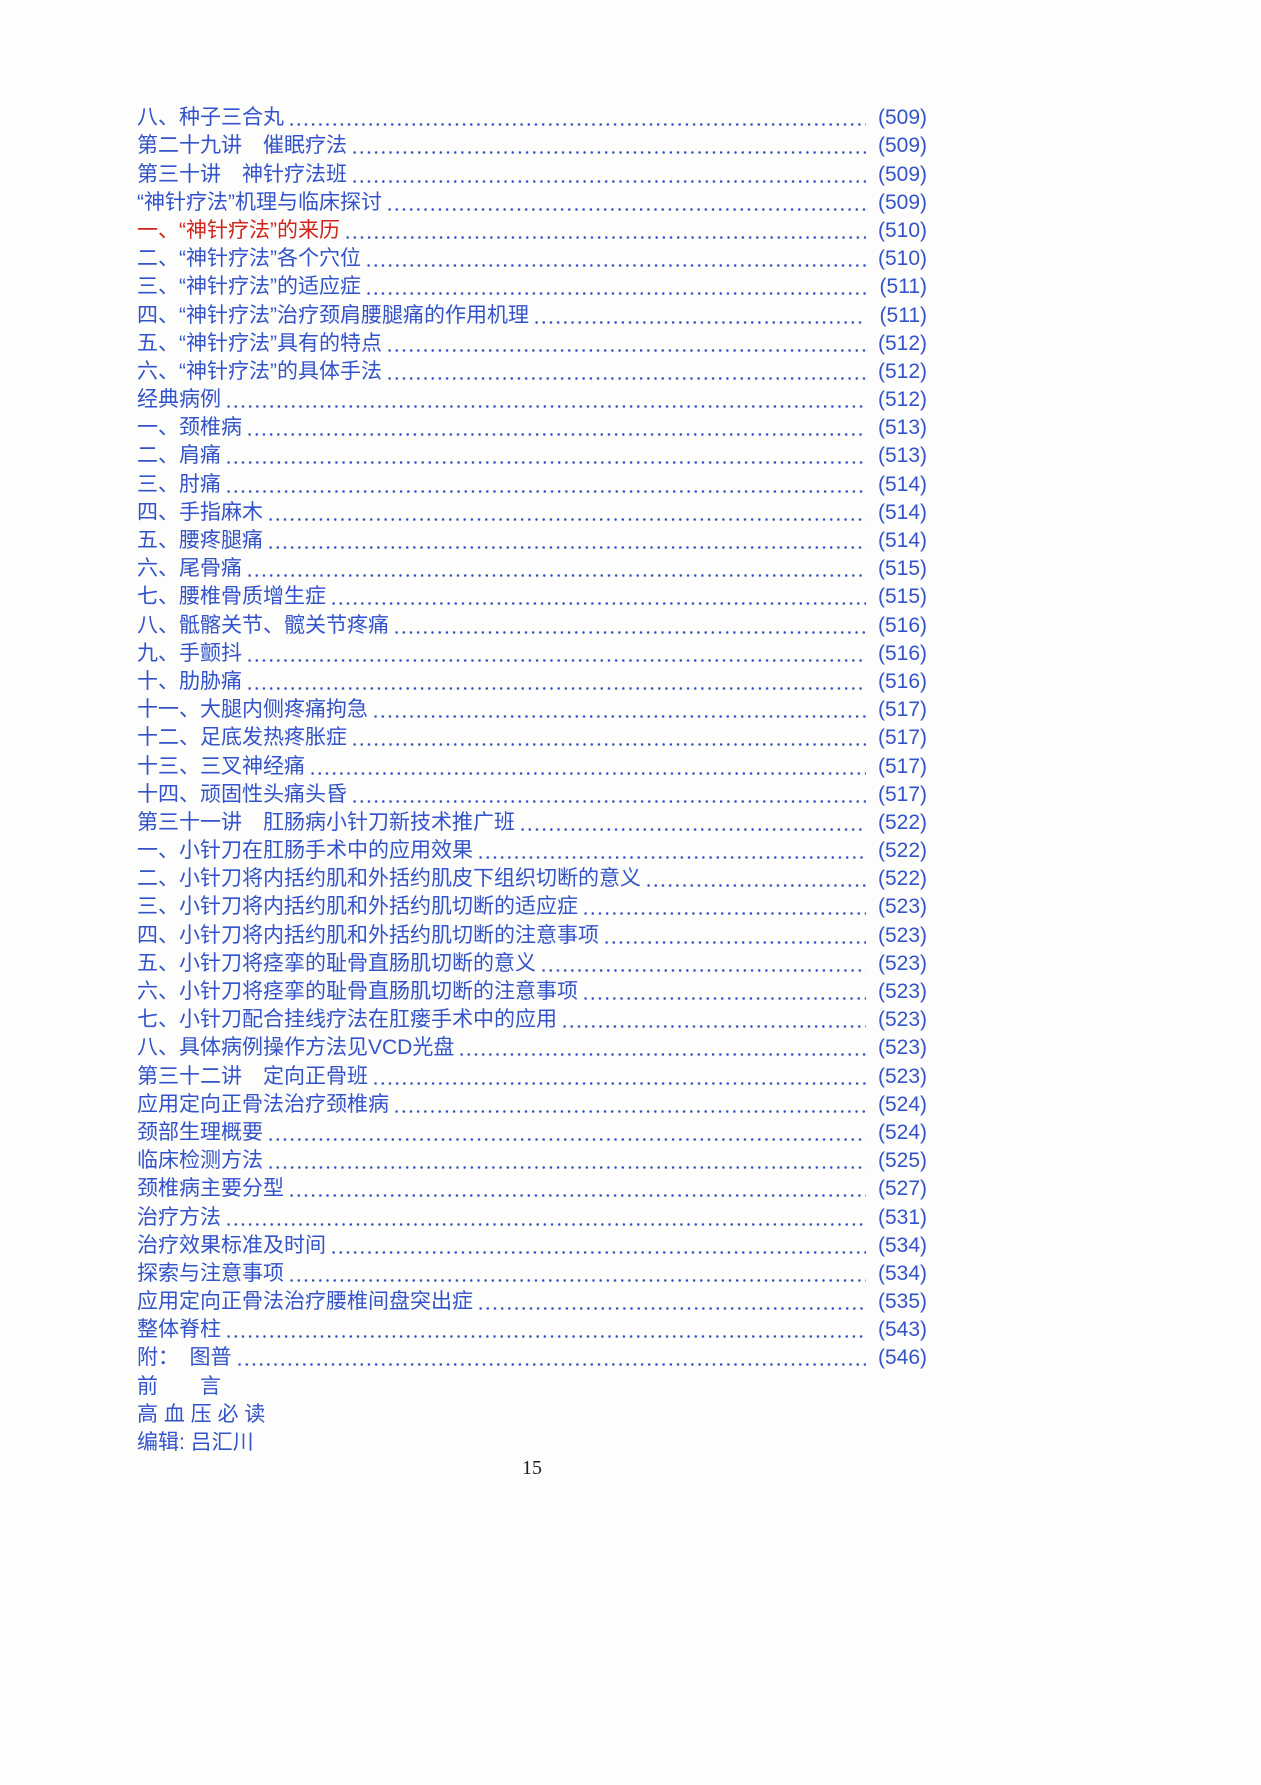  Describe the element at coordinates (238, 230) in the screenshot. I see `toc-entry-label: 一、“神针疗法”的来历` at that location.